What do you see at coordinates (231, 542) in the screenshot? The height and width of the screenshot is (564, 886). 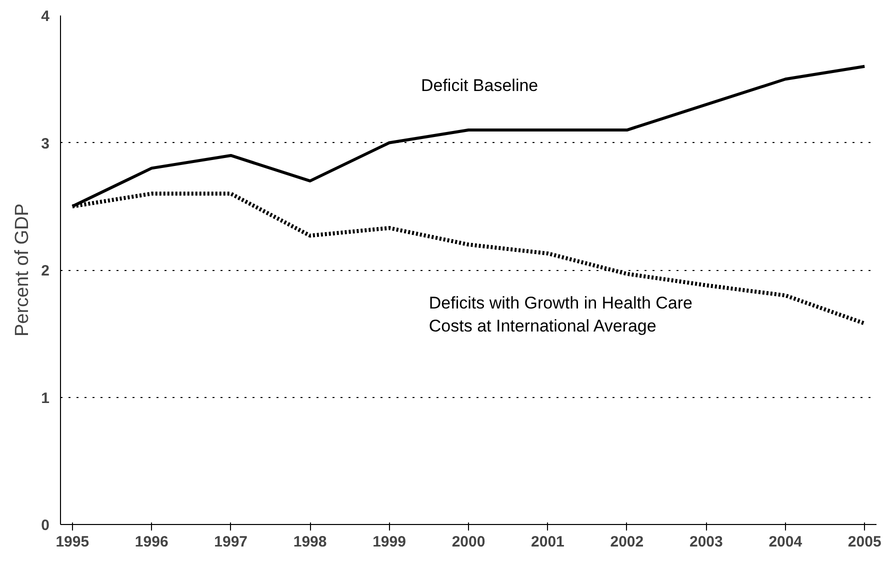 I see `x-tick-label: 1997` at bounding box center [231, 542].